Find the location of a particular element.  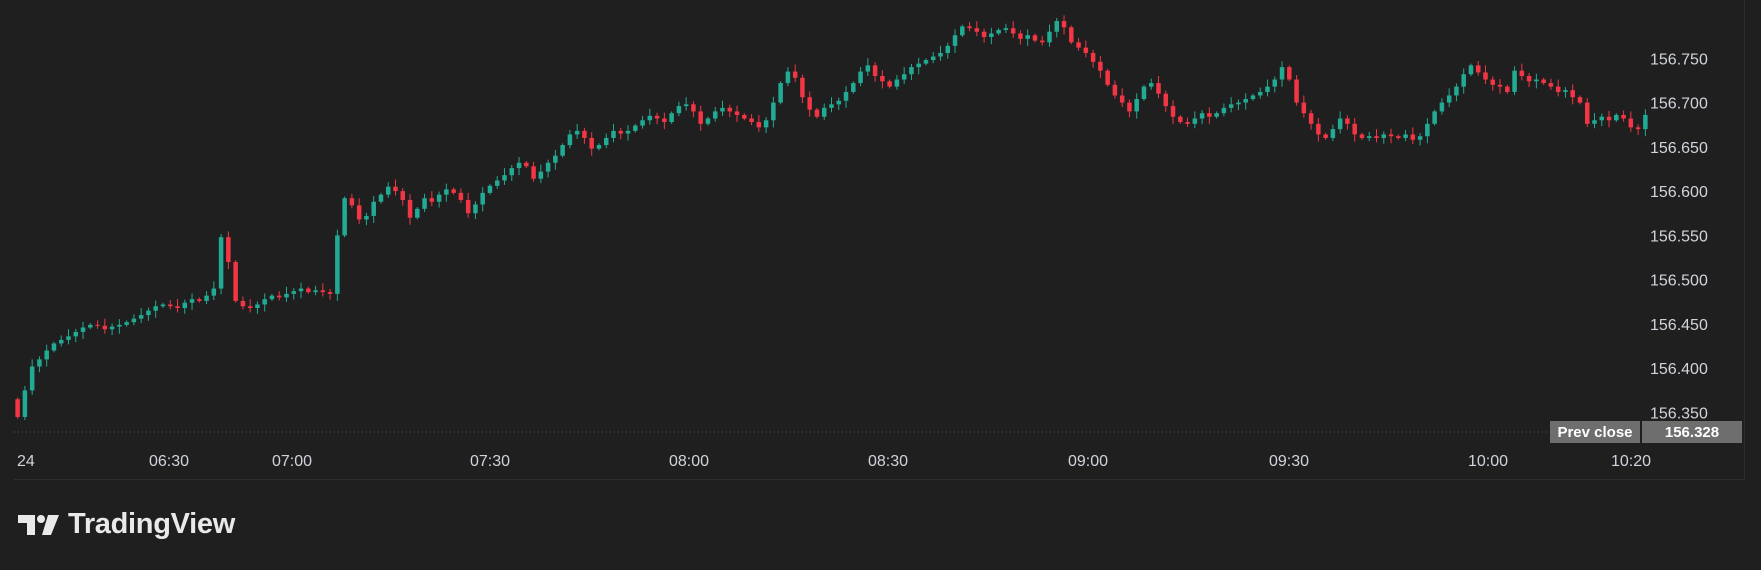

tradingview-logo-icon is located at coordinates (38, 524).